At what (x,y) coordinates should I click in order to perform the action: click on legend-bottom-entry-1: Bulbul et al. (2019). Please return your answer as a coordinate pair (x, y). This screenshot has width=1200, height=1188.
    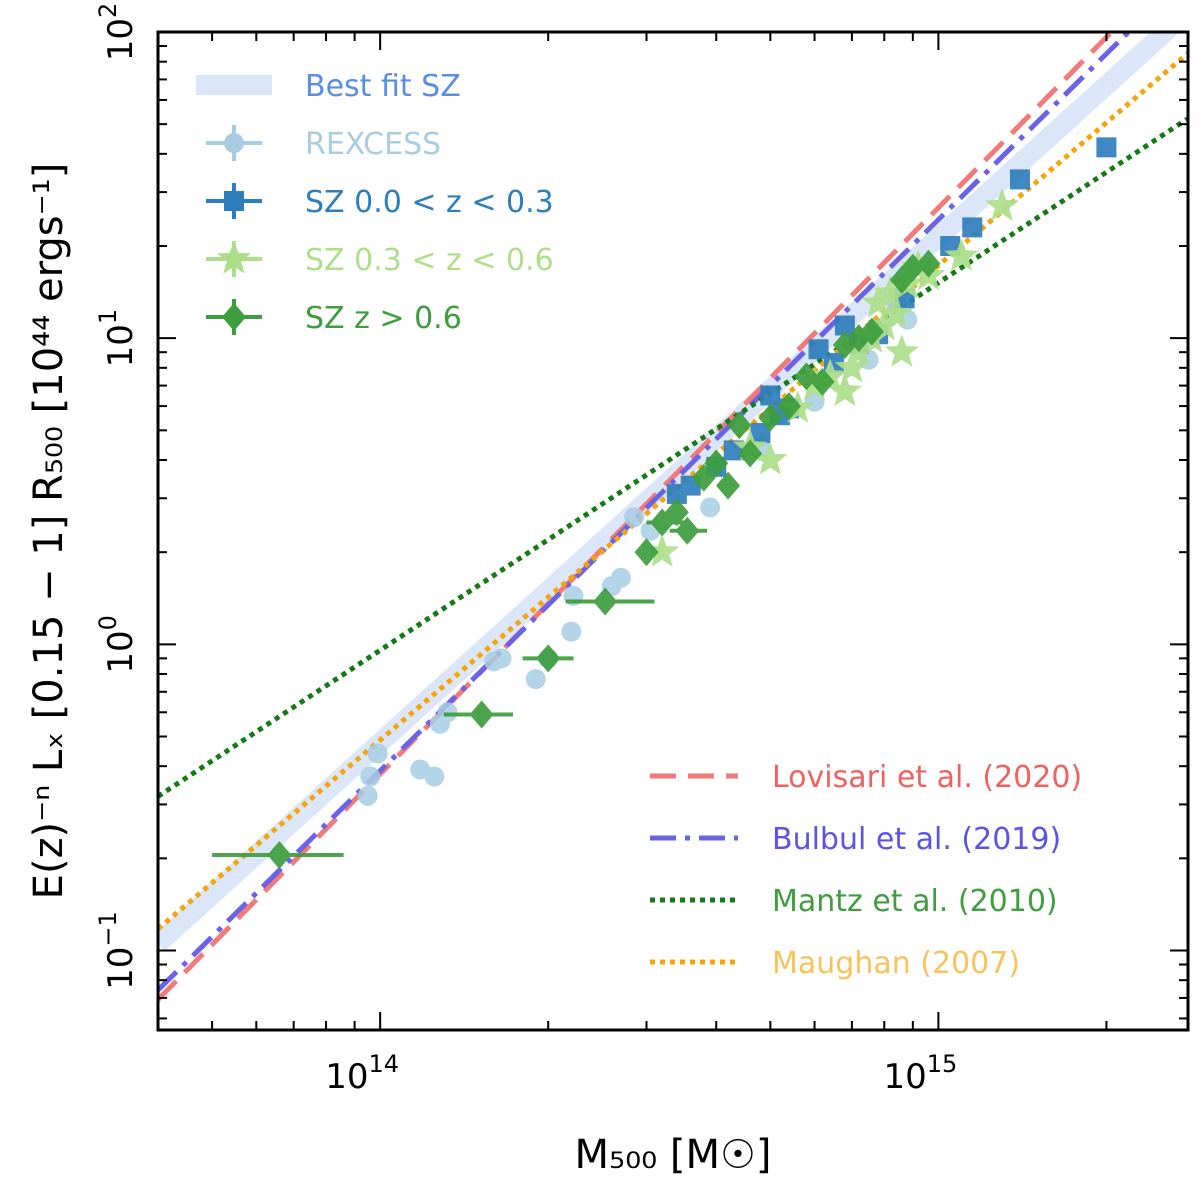
    Looking at the image, I should click on (855, 839).